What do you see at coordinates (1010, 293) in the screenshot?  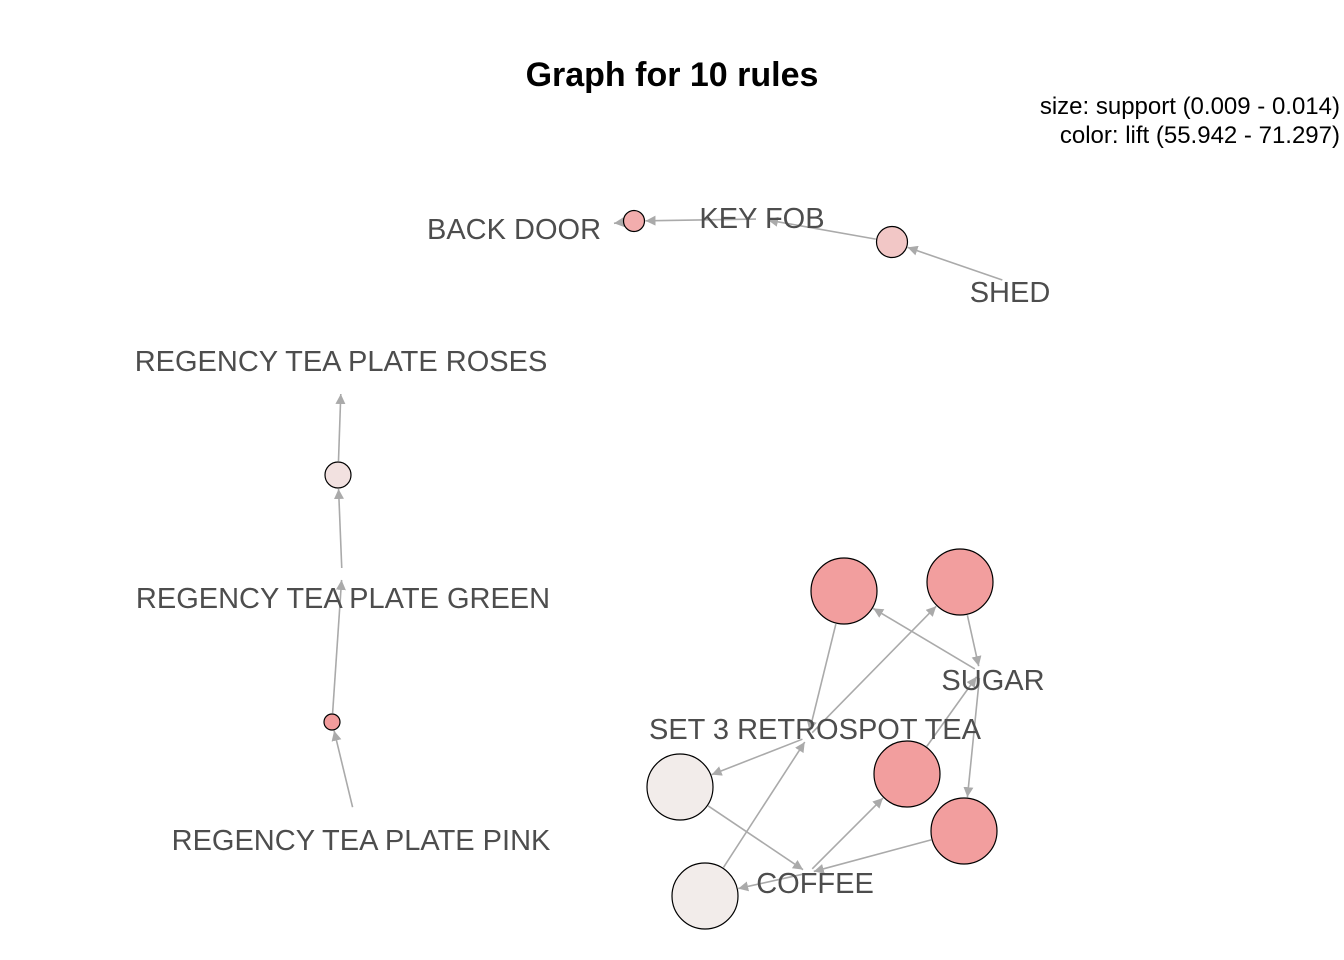 I see `item-label-shed: SHED` at bounding box center [1010, 293].